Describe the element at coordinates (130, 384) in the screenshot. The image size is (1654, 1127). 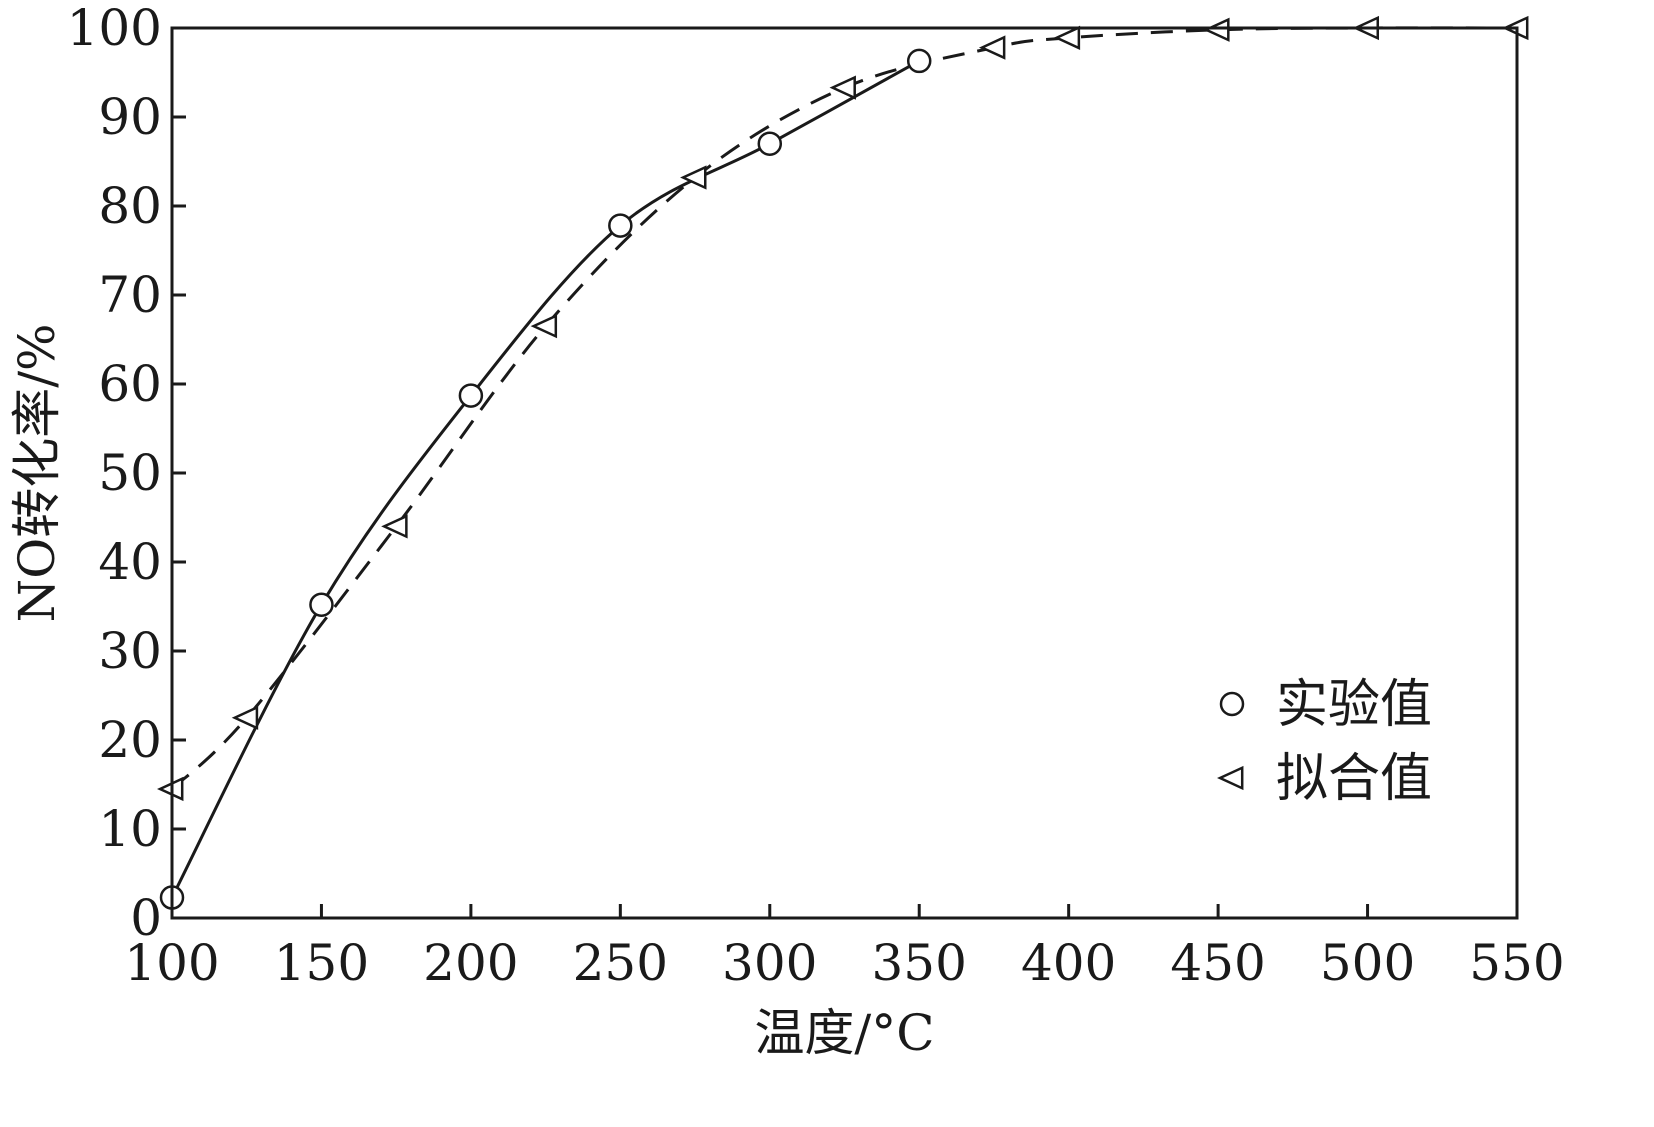
I see `y-tick-label: 60` at that location.